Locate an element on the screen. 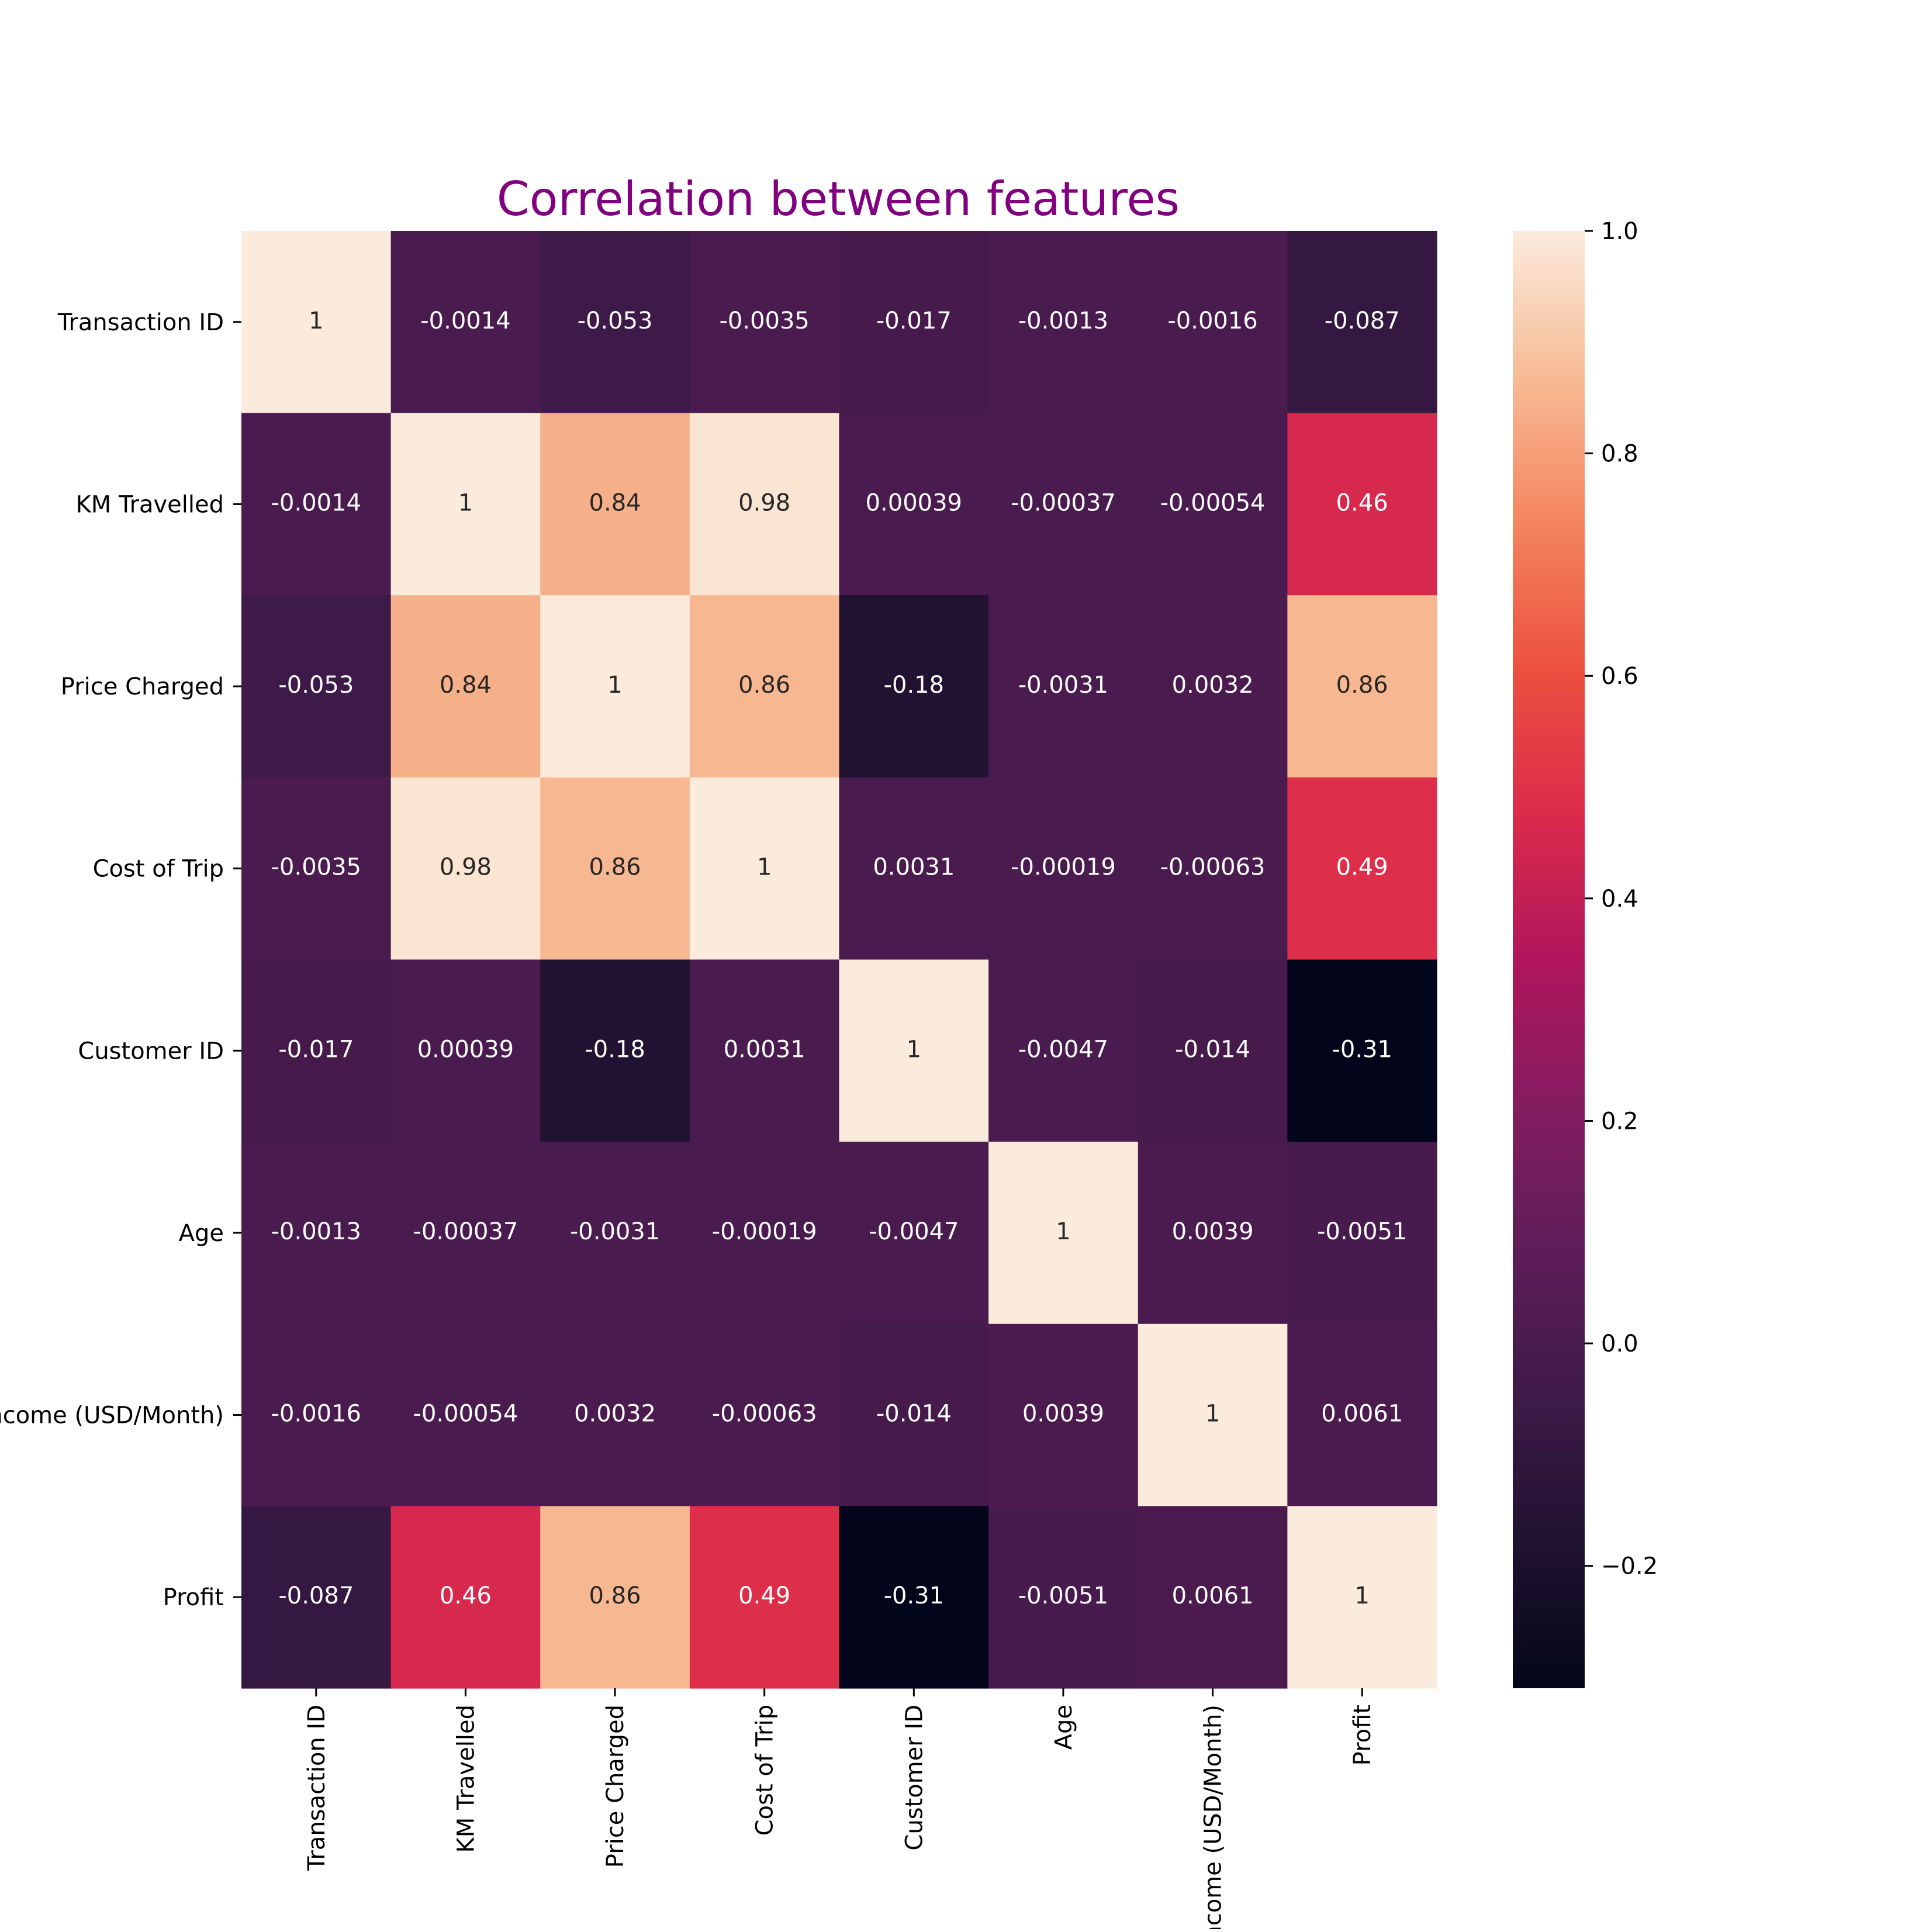 The height and width of the screenshot is (1932, 1929). cell-value-label: 0.0039 is located at coordinates (1063, 1415).